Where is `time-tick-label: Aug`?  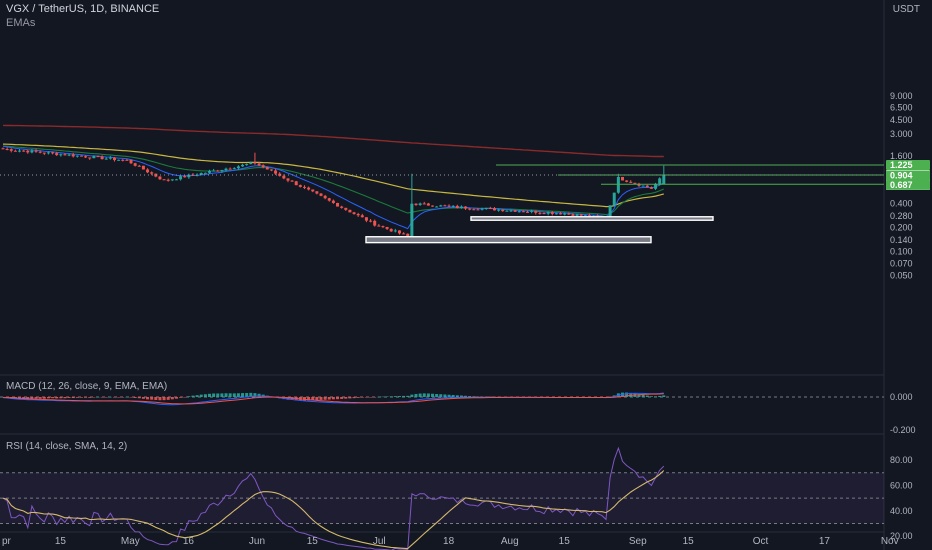 time-tick-label: Aug is located at coordinates (510, 541).